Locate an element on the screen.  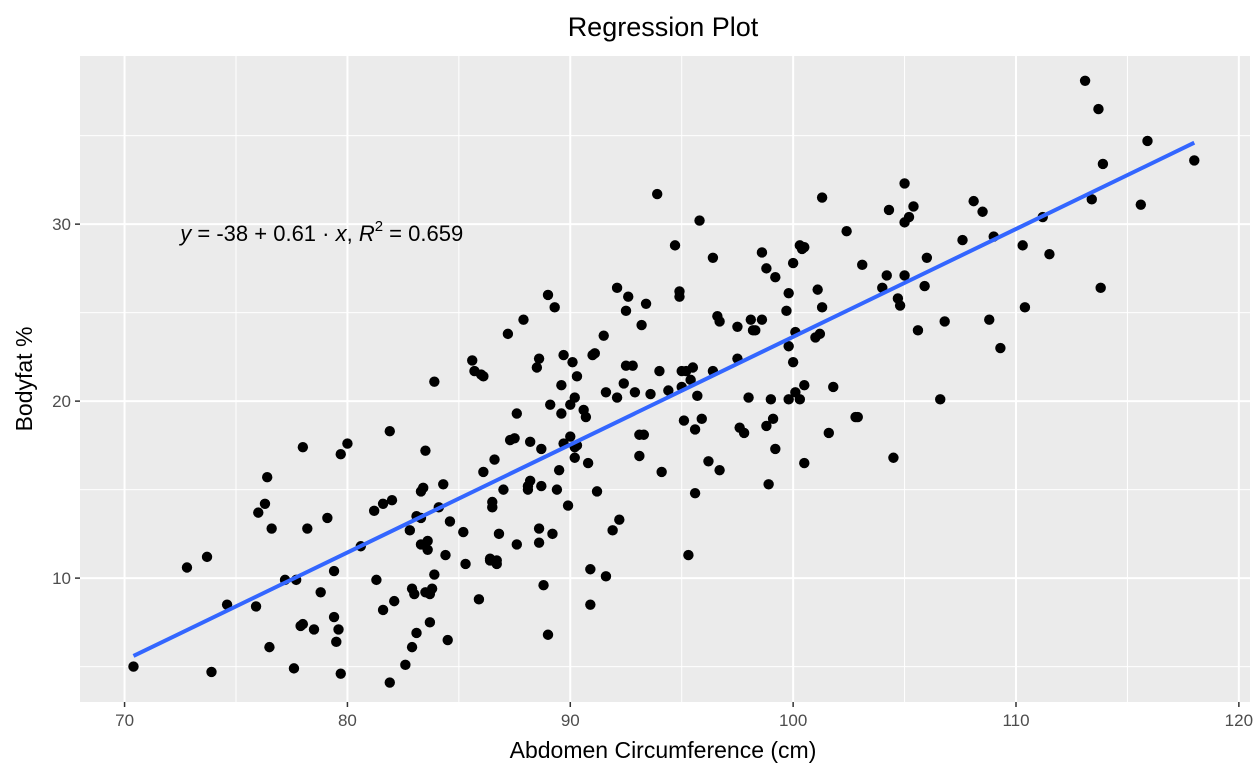
y-tick-label: 30 is located at coordinates (61, 224).